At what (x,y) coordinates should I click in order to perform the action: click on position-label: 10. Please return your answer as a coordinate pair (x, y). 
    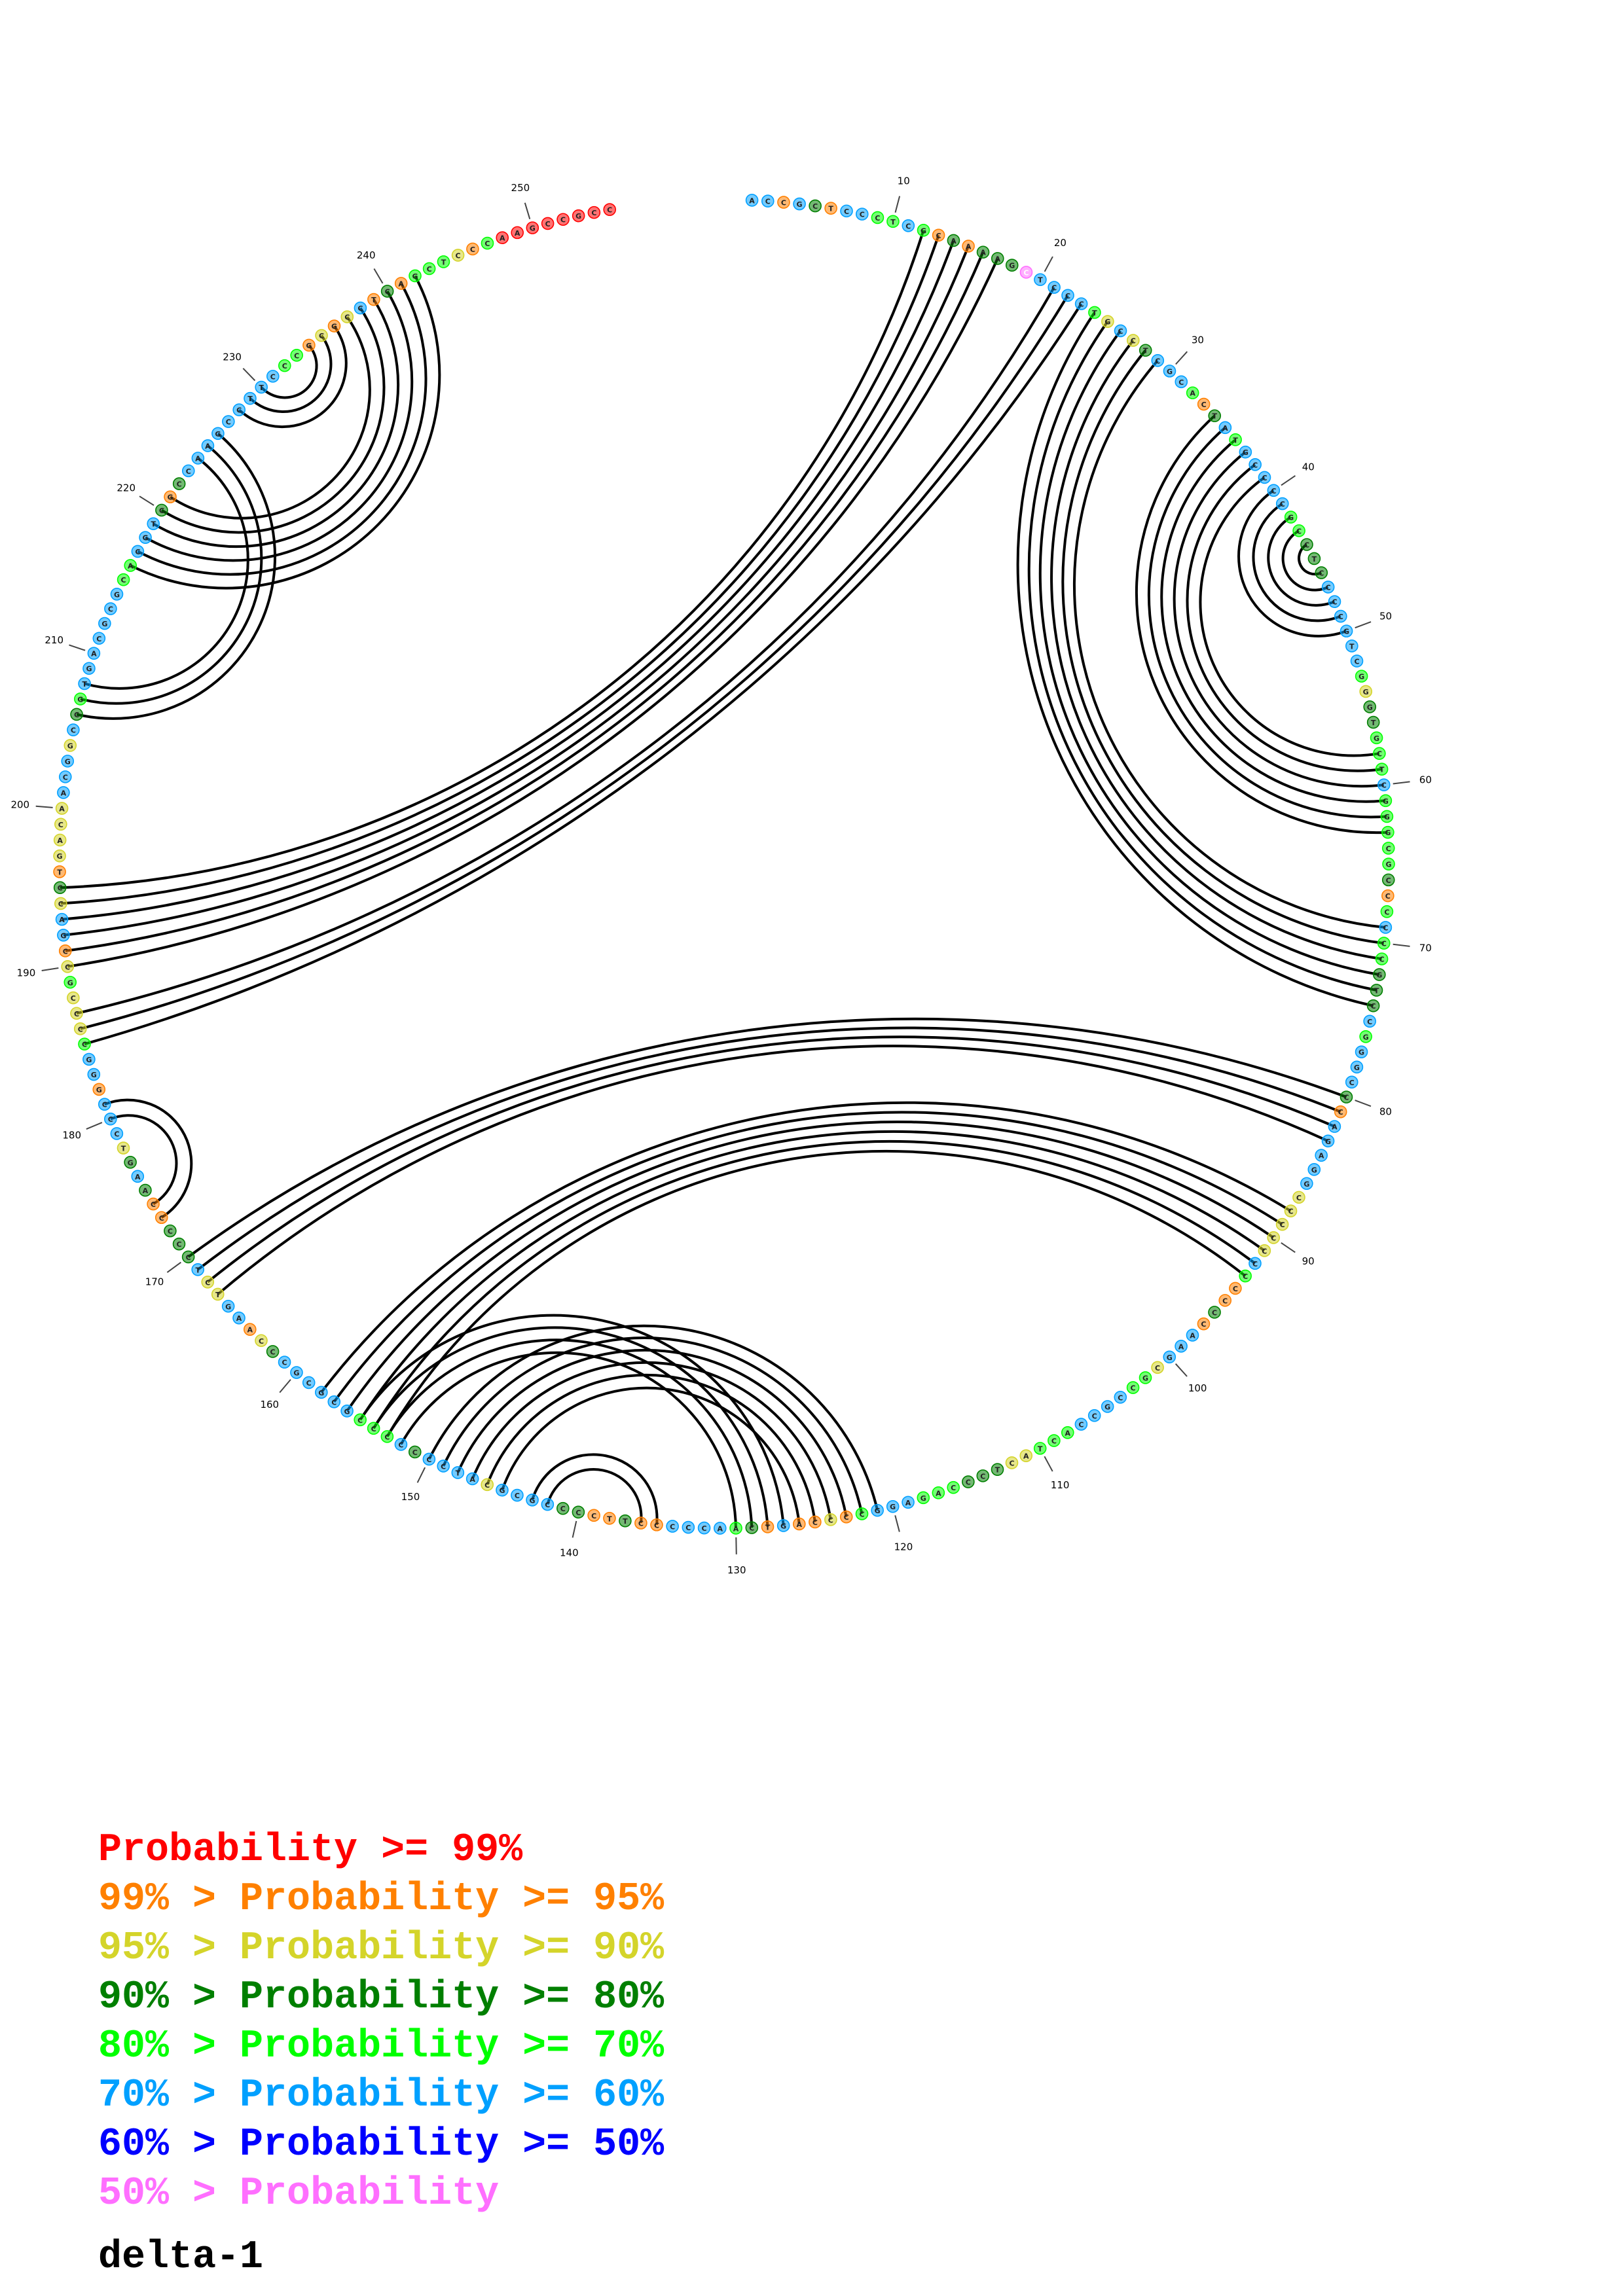
    Looking at the image, I should click on (904, 181).